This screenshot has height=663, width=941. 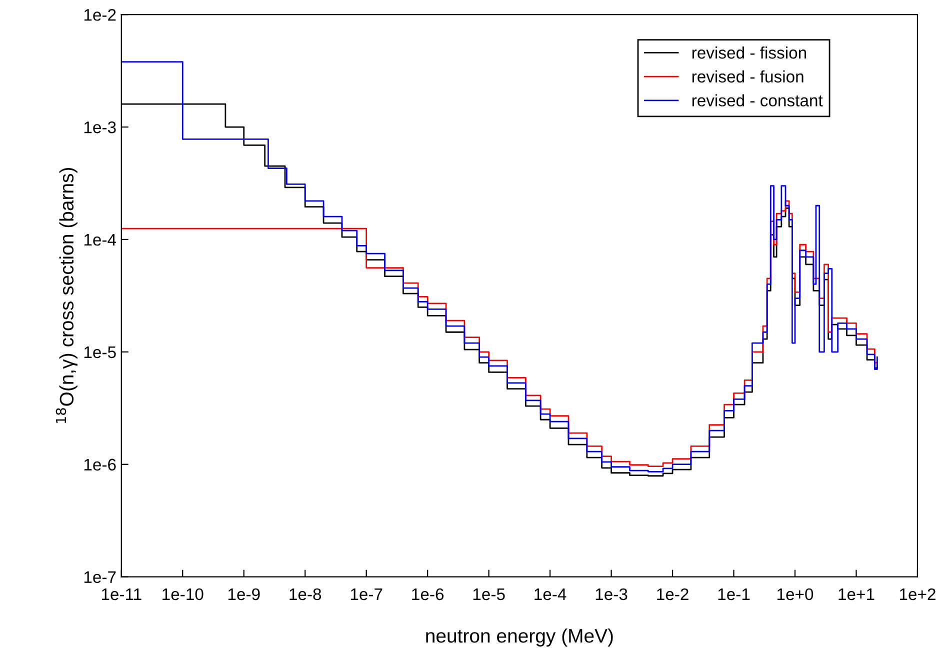 What do you see at coordinates (749, 52) in the screenshot?
I see `legend-label: revised - fission` at bounding box center [749, 52].